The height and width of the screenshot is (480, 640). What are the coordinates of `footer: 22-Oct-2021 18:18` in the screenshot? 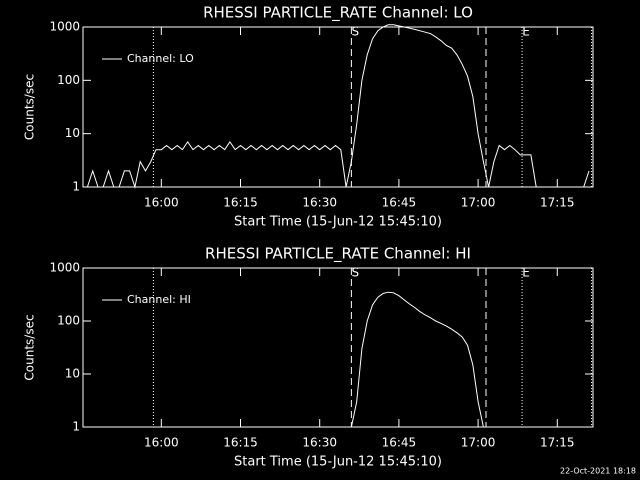 It's located at (598, 471).